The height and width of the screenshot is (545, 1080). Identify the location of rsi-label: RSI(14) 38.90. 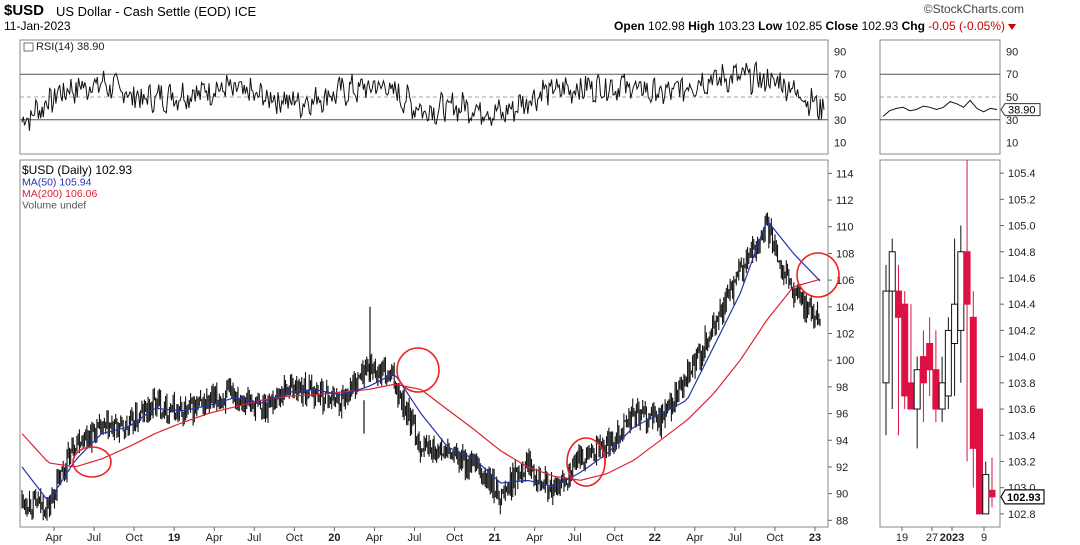
(70, 47).